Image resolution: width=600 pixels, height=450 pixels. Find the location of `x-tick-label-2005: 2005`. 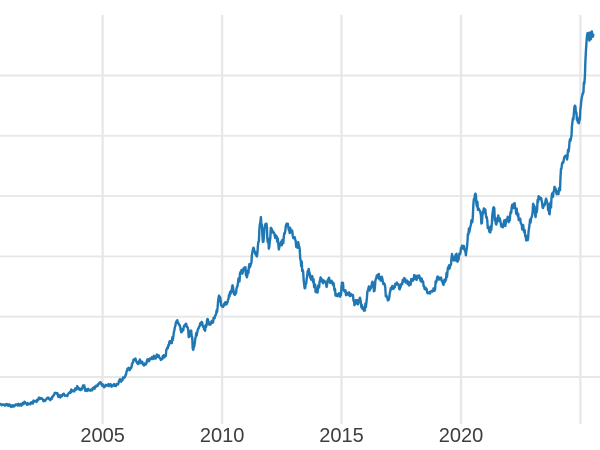

x-tick-label-2005: 2005 is located at coordinates (102, 436).